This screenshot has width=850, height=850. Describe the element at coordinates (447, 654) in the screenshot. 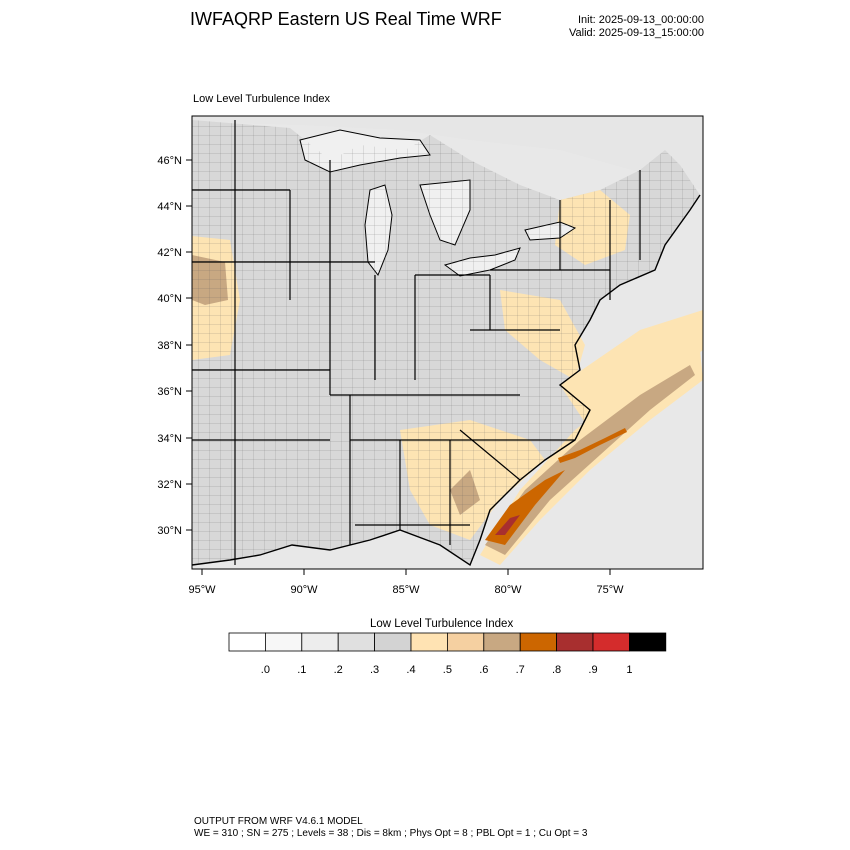

I see `colorbar: .0 .1 .2 .3 .4 .5 .6 .7 .8 .9 1` at that location.